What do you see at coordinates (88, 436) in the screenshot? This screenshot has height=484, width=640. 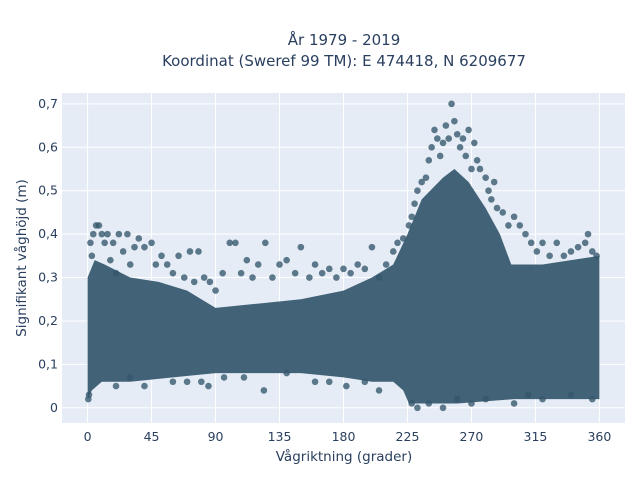 I see `x-tick-label-0: 0` at bounding box center [88, 436].